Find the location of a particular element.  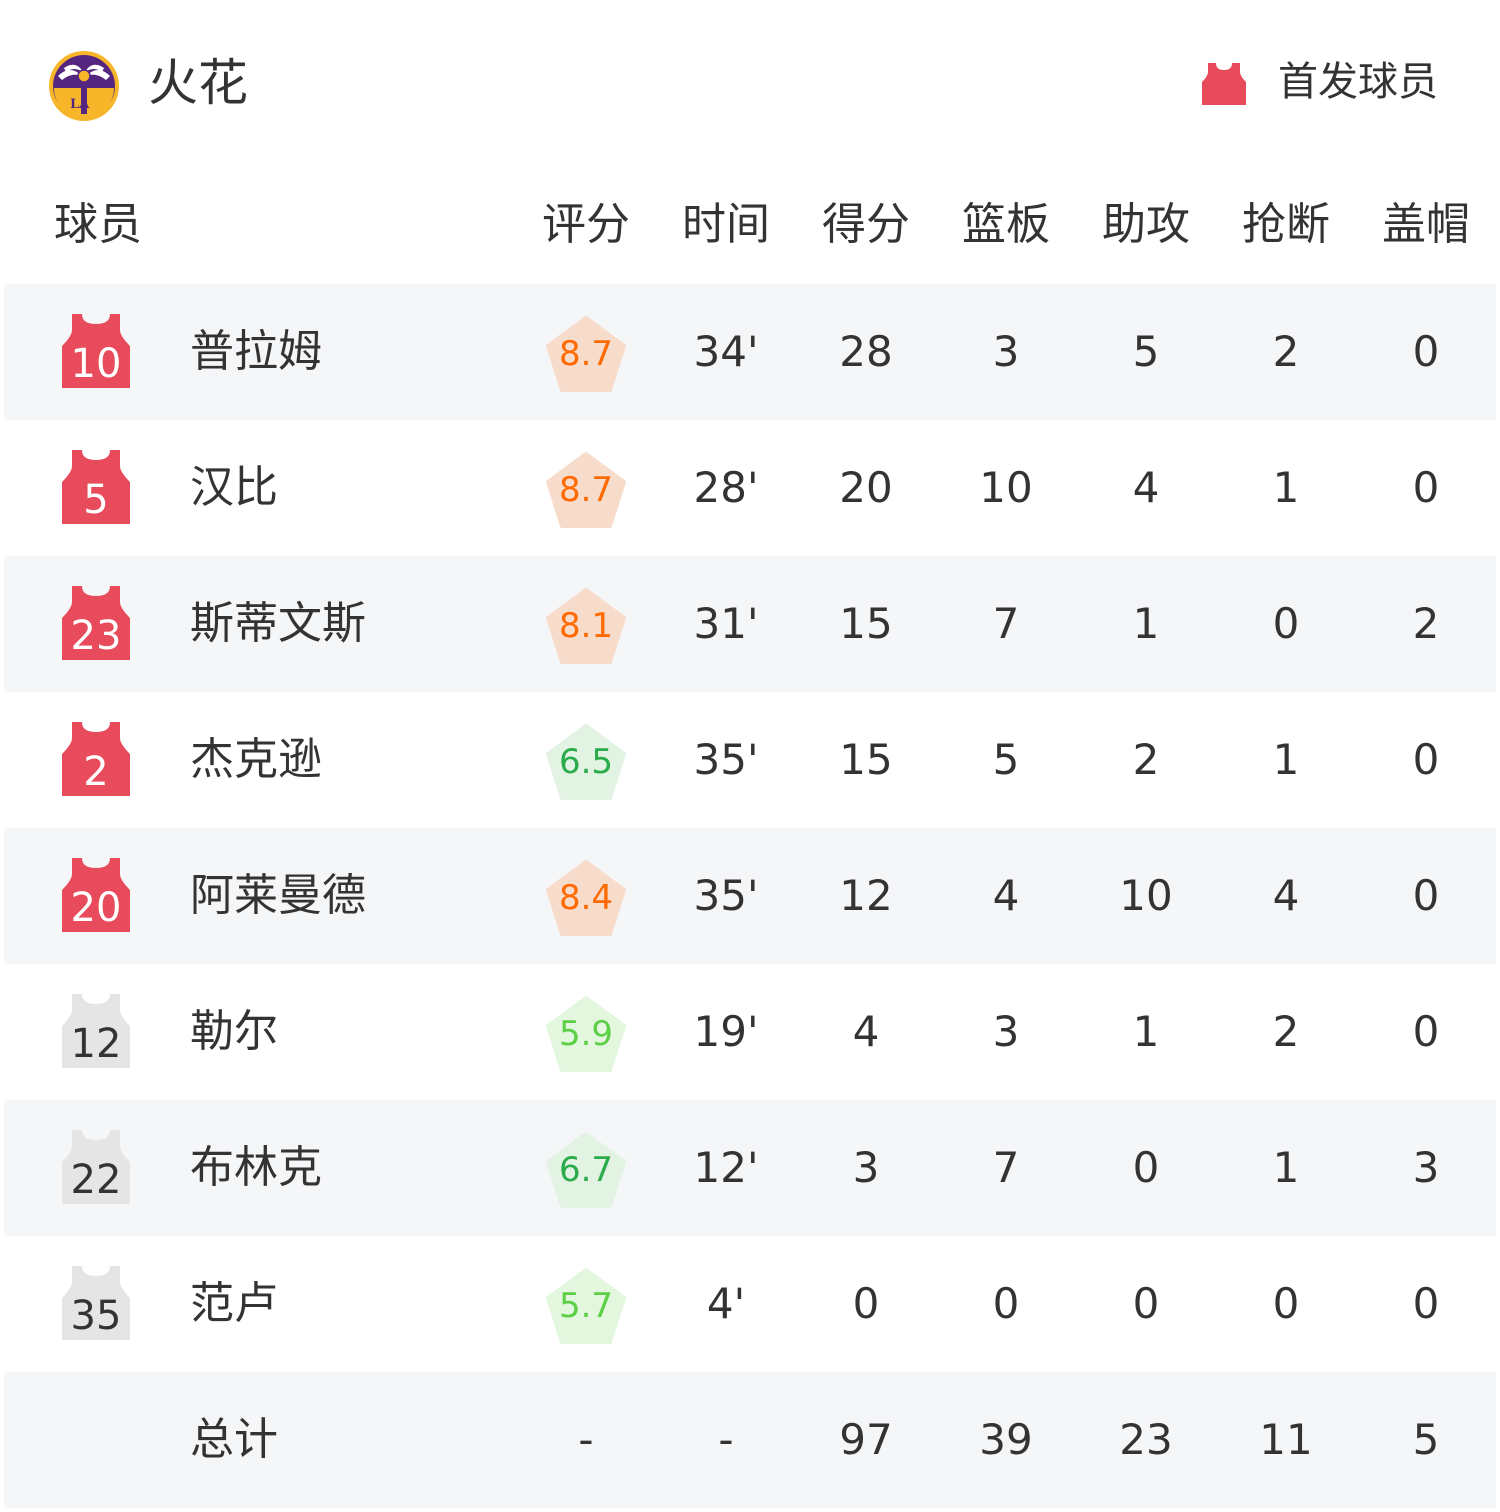

rating-value: 5.7 is located at coordinates (586, 1306).